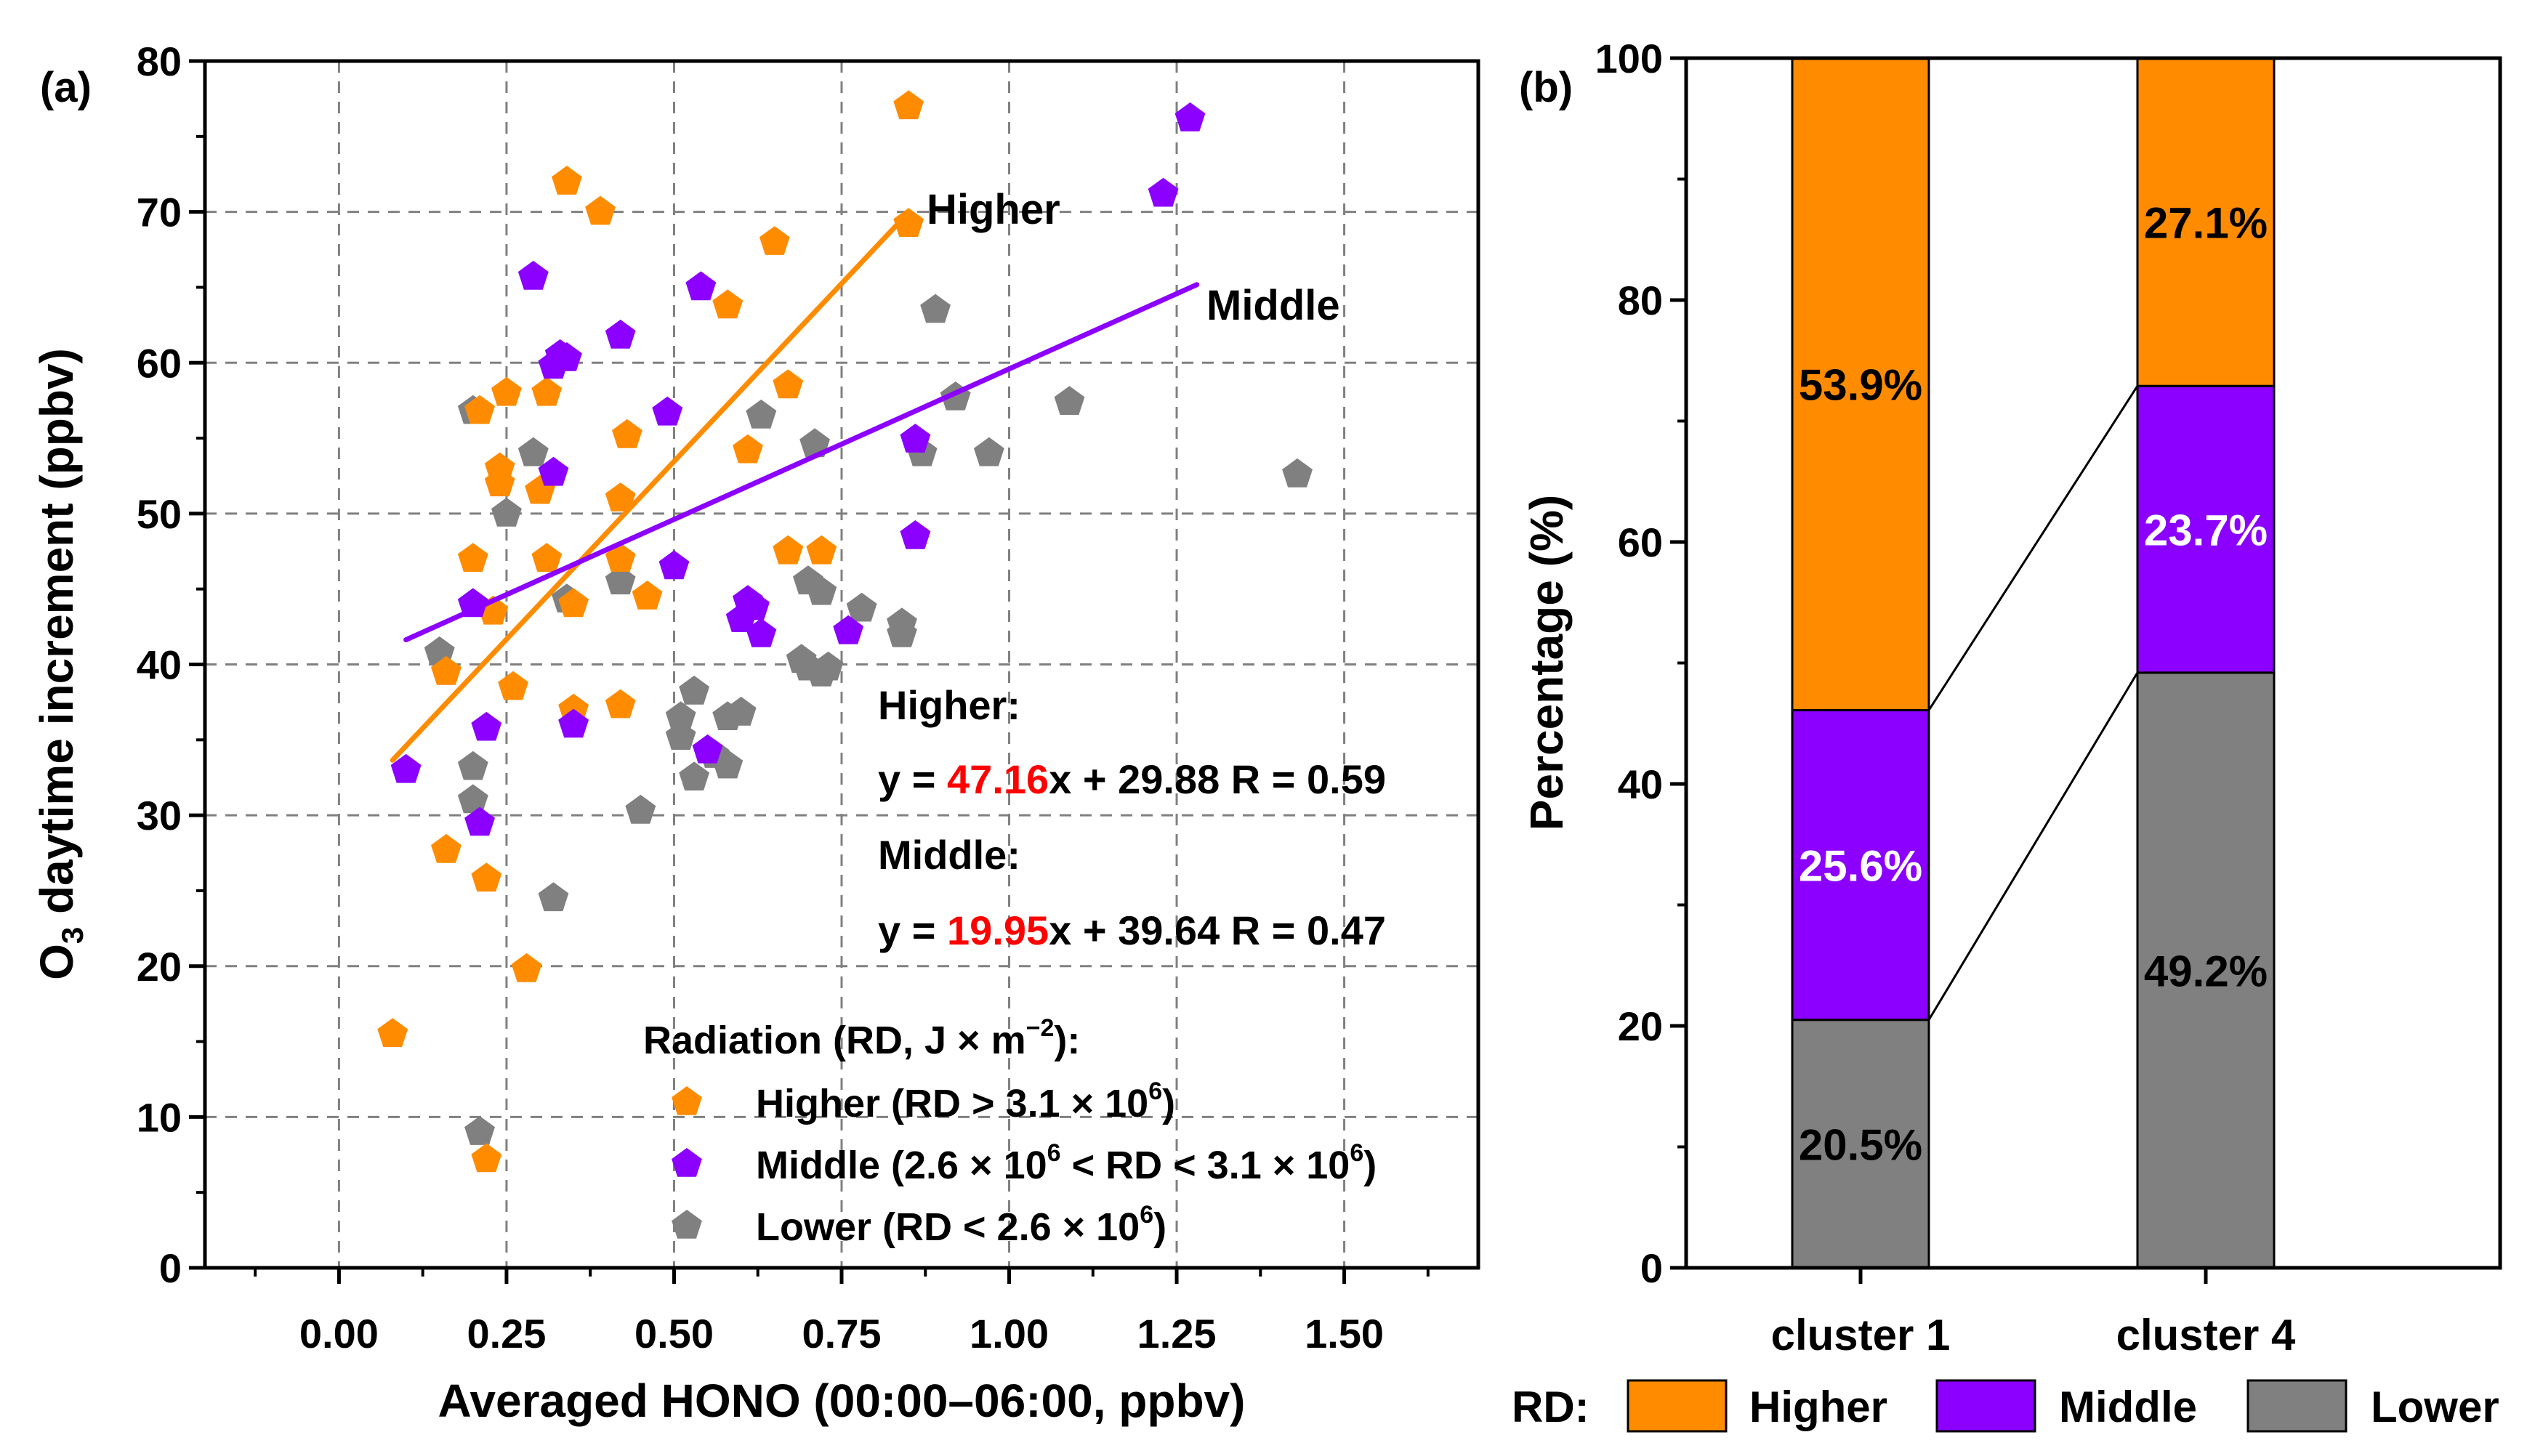 The image size is (2543, 1456). What do you see at coordinates (1344, 1333) in the screenshot?
I see `x-tick-label: 1.50` at bounding box center [1344, 1333].